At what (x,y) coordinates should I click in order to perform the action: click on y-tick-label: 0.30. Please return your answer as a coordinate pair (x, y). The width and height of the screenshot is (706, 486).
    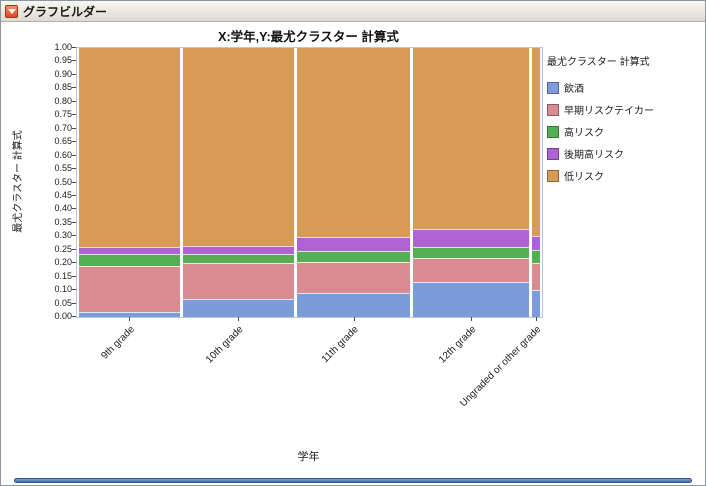
    Looking at the image, I should click on (63, 235).